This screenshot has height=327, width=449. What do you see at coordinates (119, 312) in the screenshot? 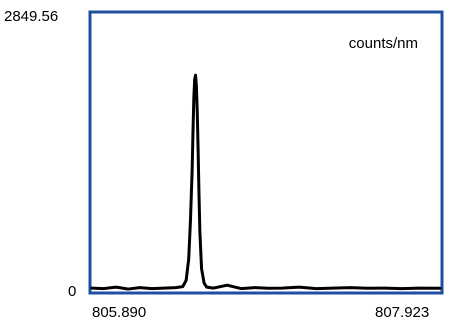
I see `x-min-tick-label: 805.890` at bounding box center [119, 312].